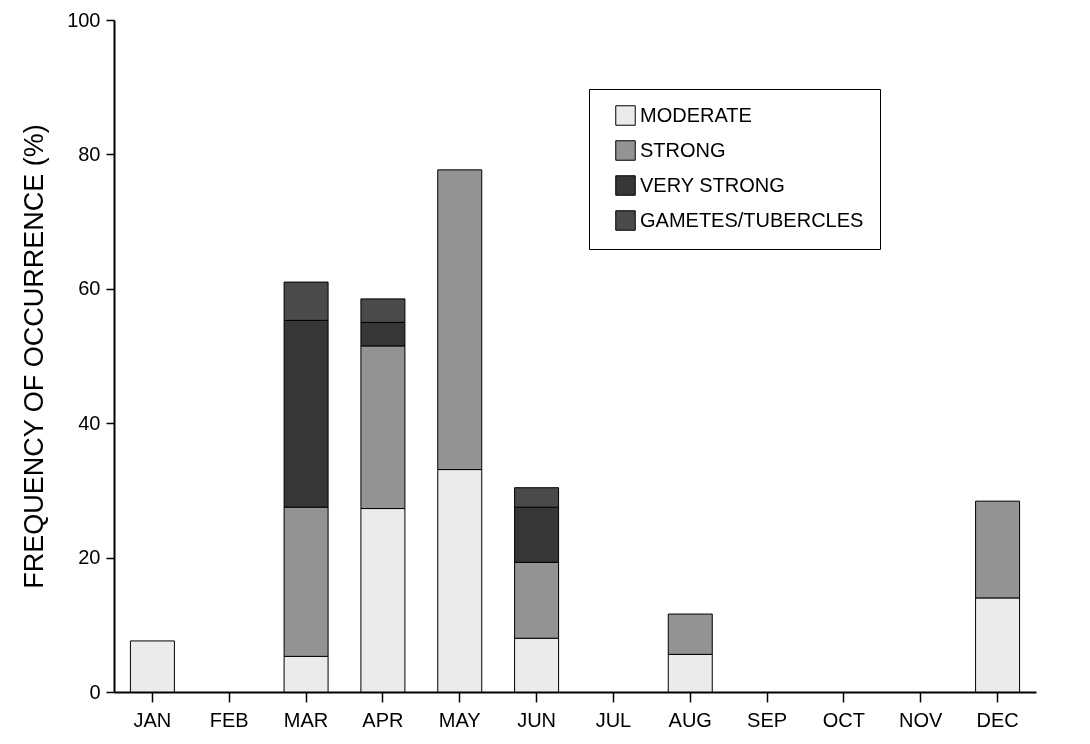 The width and height of the screenshot is (1090, 744). What do you see at coordinates (613, 719) in the screenshot?
I see `x-tick-label: JUL` at bounding box center [613, 719].